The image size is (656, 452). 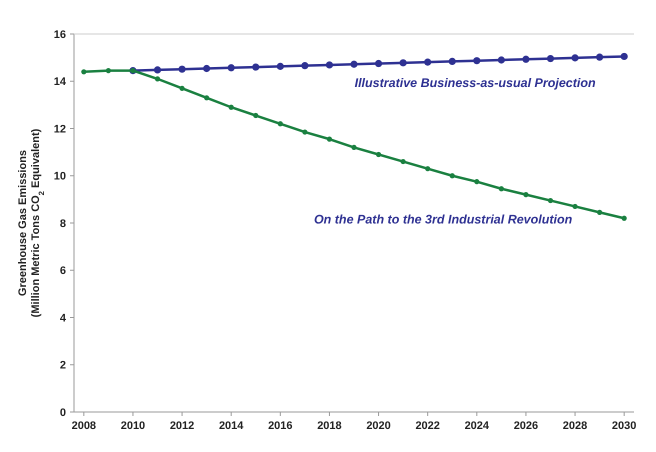 What do you see at coordinates (575, 426) in the screenshot?
I see `x-tick-label: 2028` at bounding box center [575, 426].